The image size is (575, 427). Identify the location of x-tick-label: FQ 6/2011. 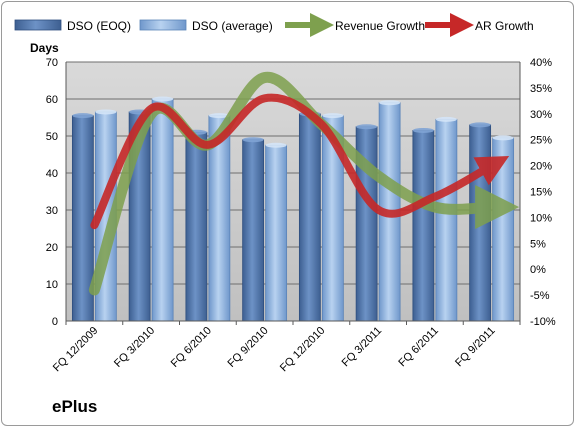
(418, 347).